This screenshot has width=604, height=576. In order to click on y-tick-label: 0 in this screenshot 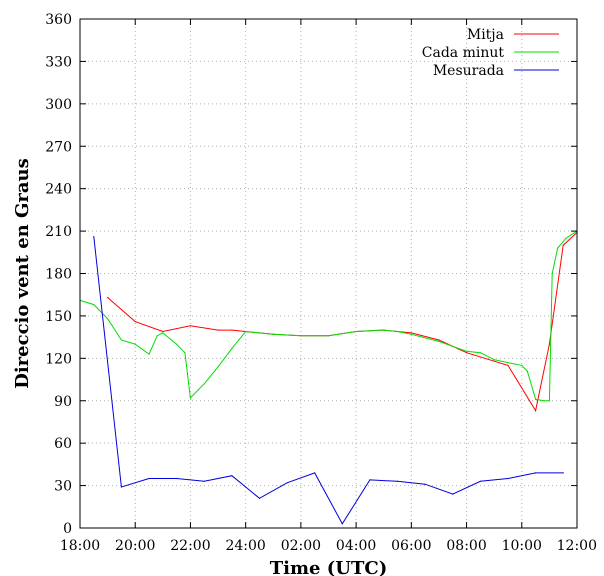, I will do `click(67, 529)`.